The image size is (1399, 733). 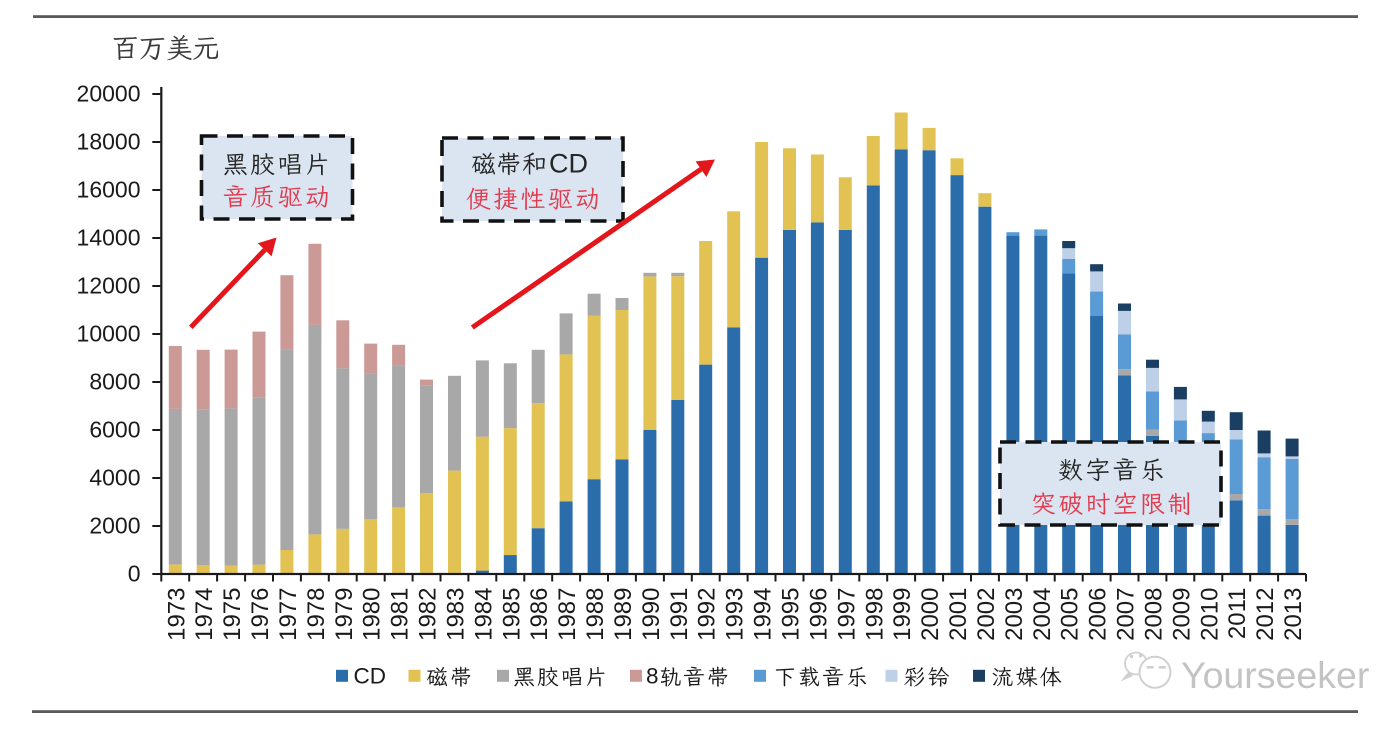 What do you see at coordinates (316, 614) in the screenshot?
I see `svg-text: 1978` at bounding box center [316, 614].